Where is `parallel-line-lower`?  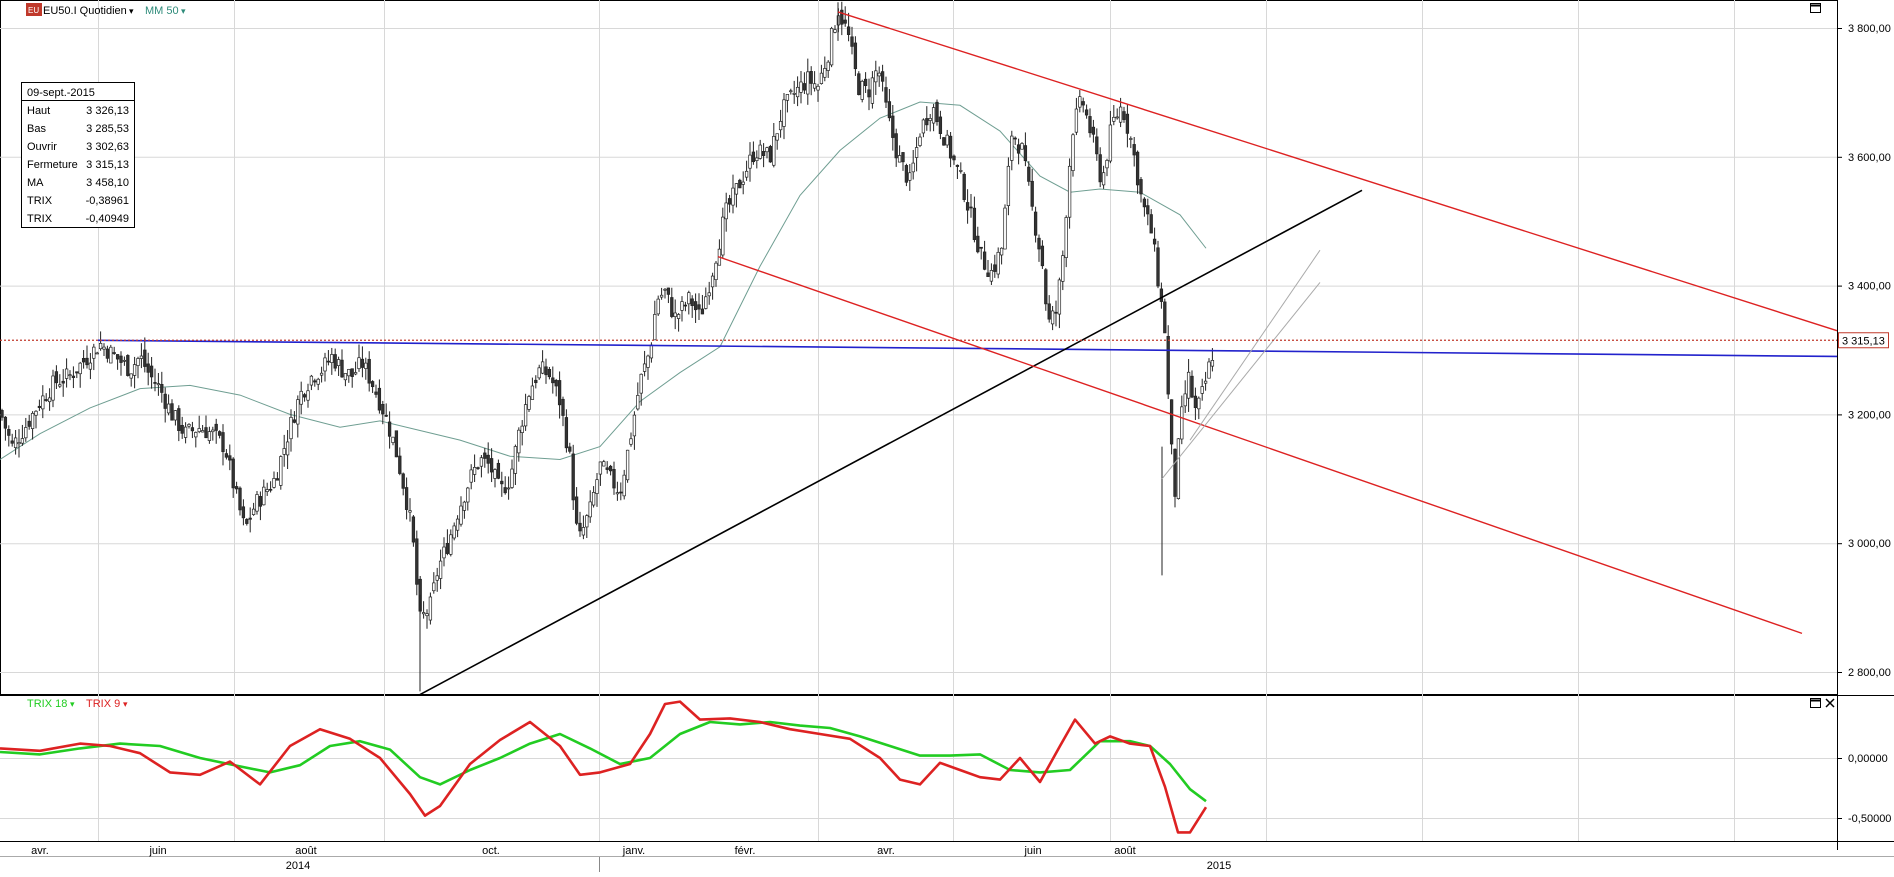
parallel-line-lower is located at coordinates (1255, 345).